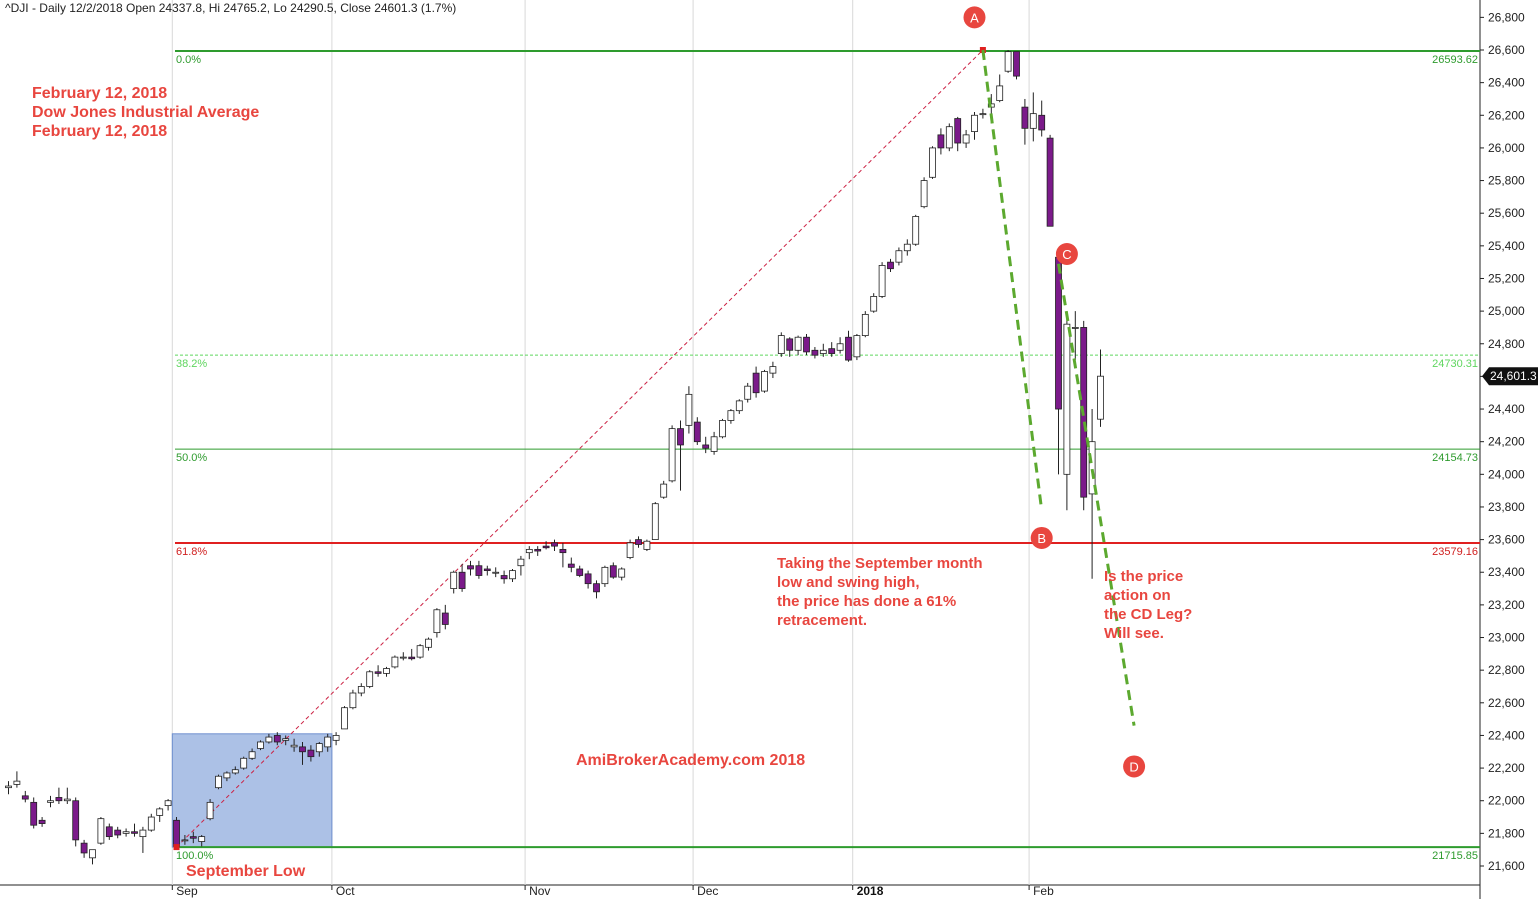  Describe the element at coordinates (1506, 670) in the screenshot. I see `y-tick-label: 22,800` at that location.